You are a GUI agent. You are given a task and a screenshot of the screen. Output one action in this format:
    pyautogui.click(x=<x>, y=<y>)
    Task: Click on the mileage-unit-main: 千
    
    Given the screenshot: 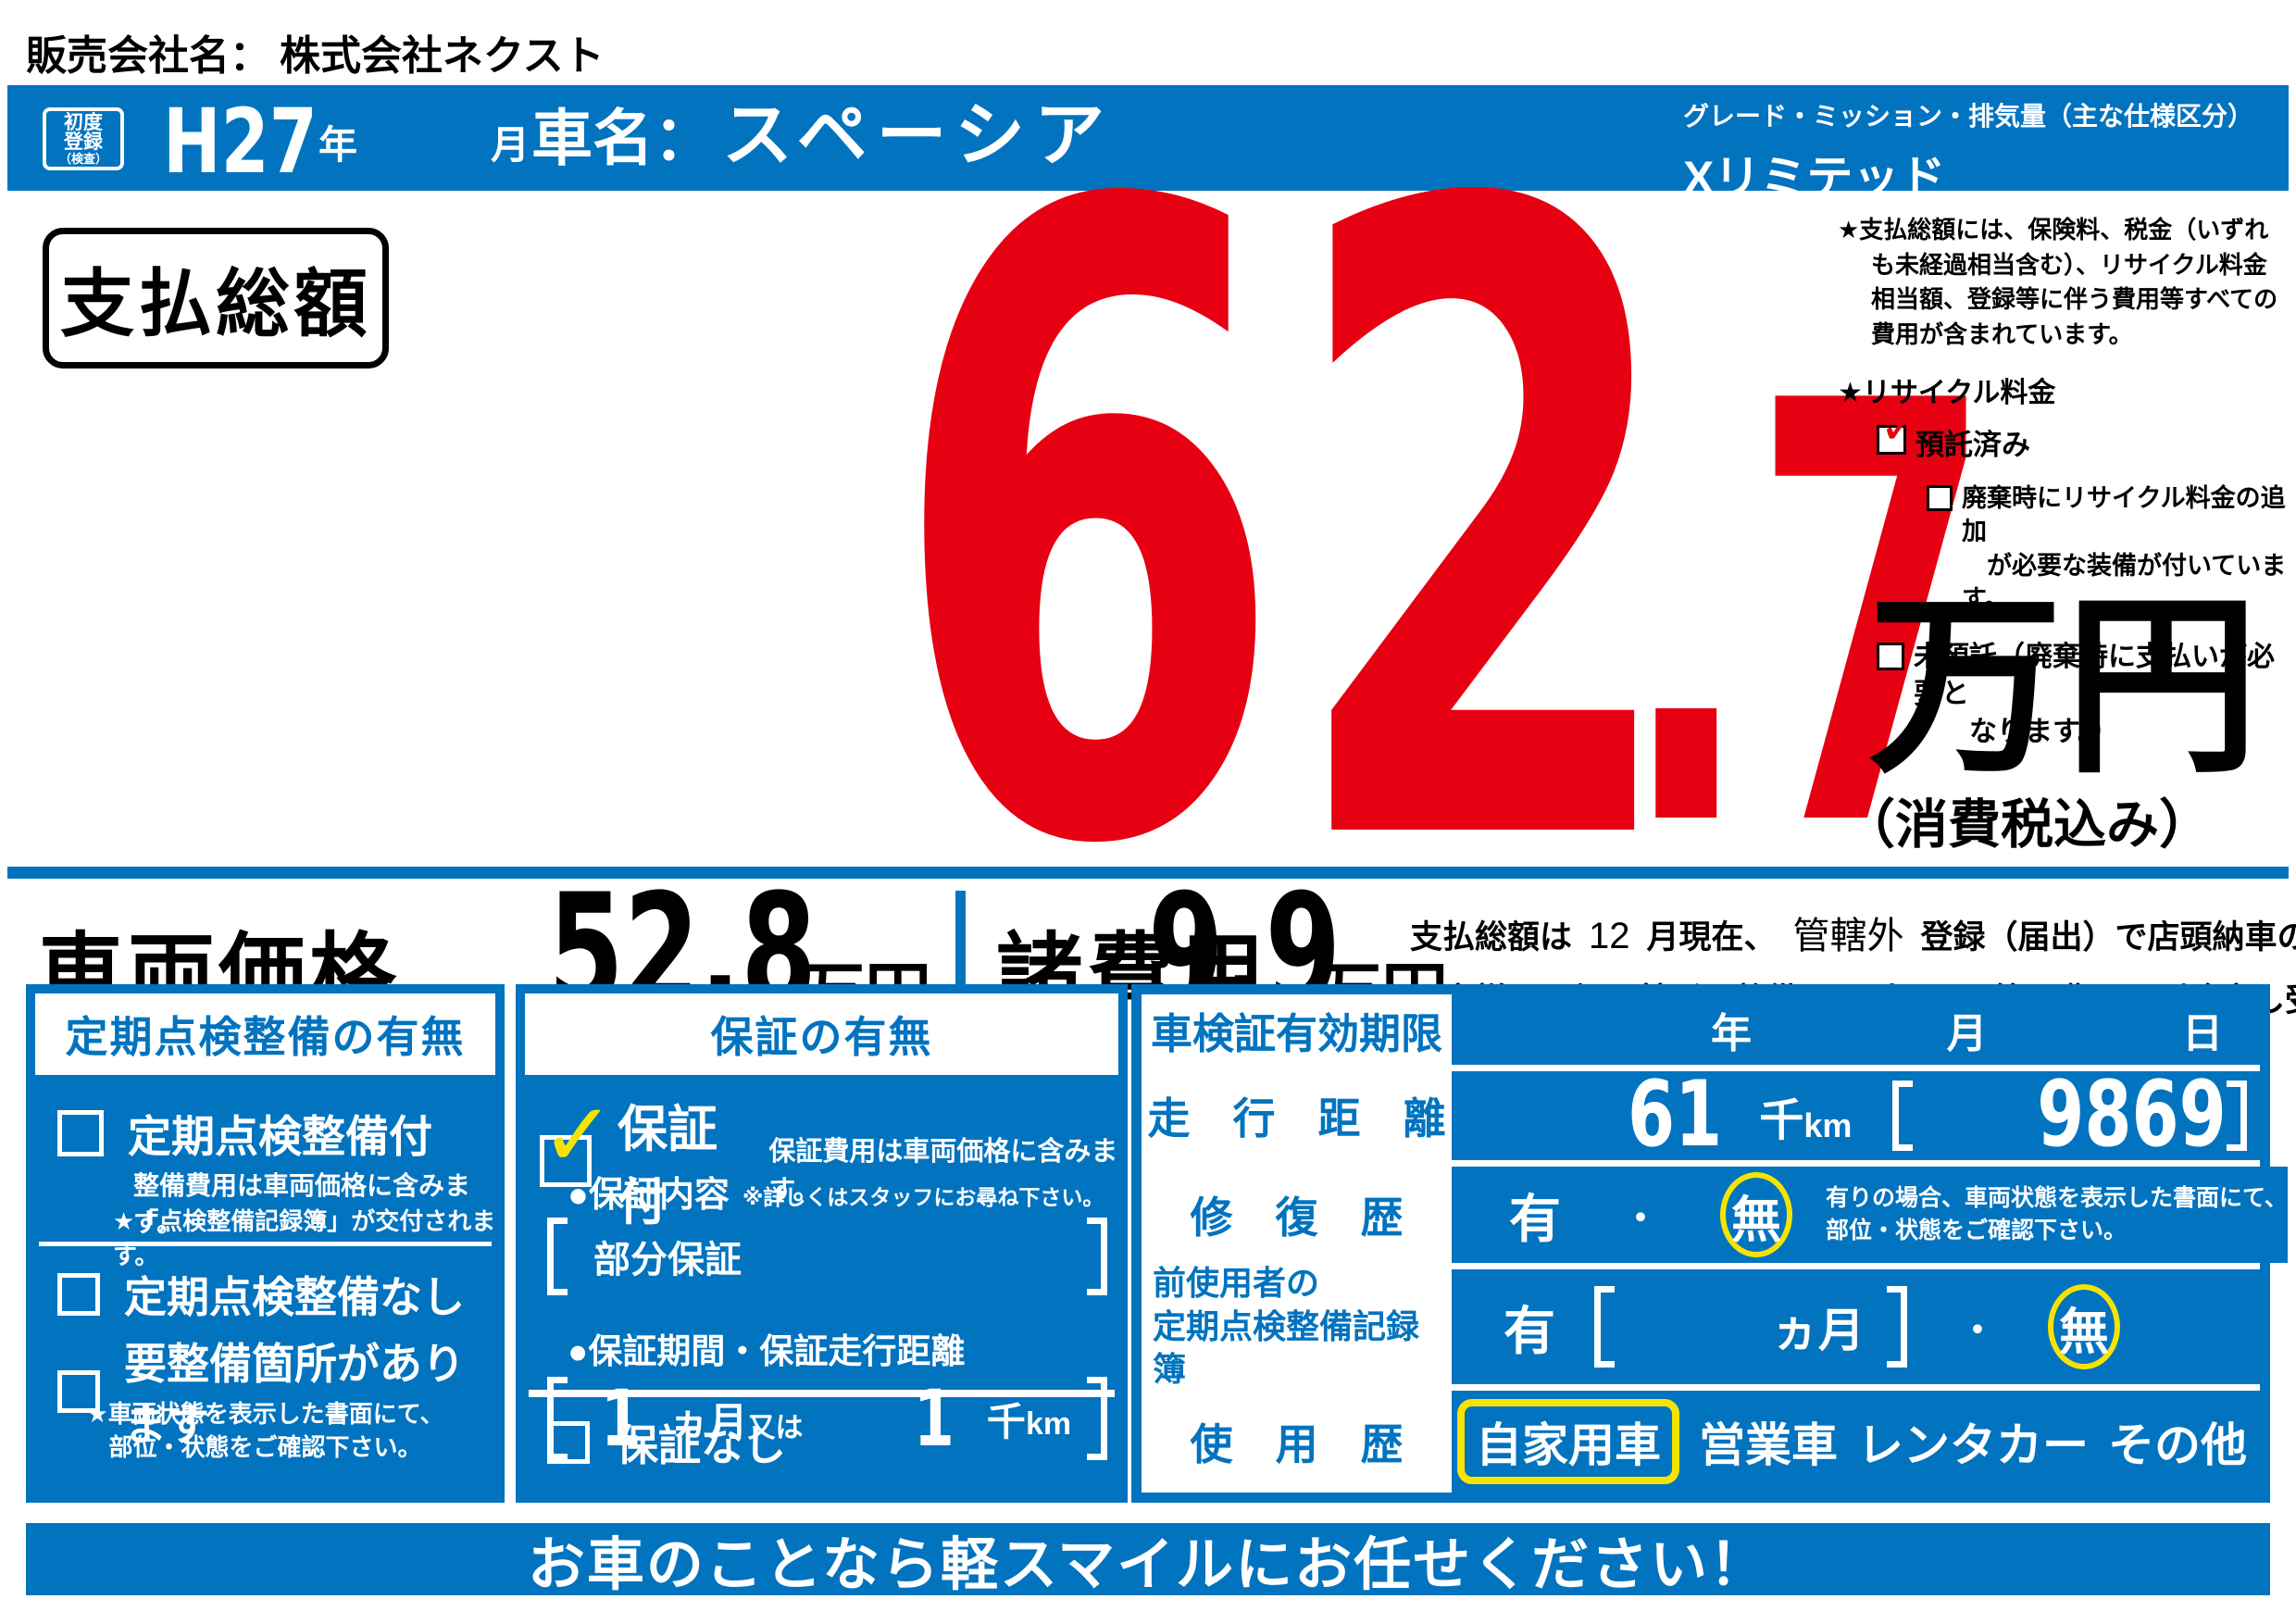 What is the action you would take?
    pyautogui.click(x=1781, y=1120)
    